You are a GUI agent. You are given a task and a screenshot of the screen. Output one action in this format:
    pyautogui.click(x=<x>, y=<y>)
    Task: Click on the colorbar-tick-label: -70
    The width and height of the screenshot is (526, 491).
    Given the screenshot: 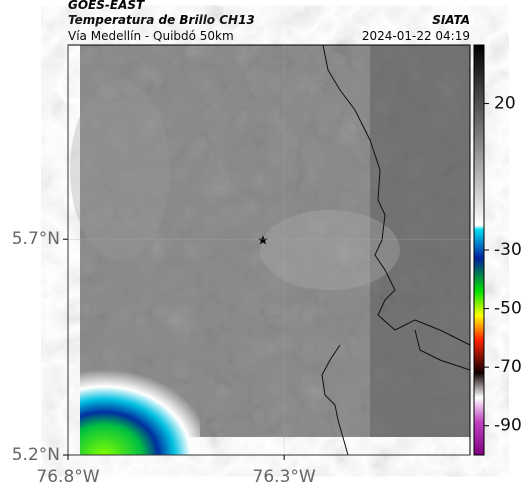 What is the action you would take?
    pyautogui.click(x=508, y=367)
    